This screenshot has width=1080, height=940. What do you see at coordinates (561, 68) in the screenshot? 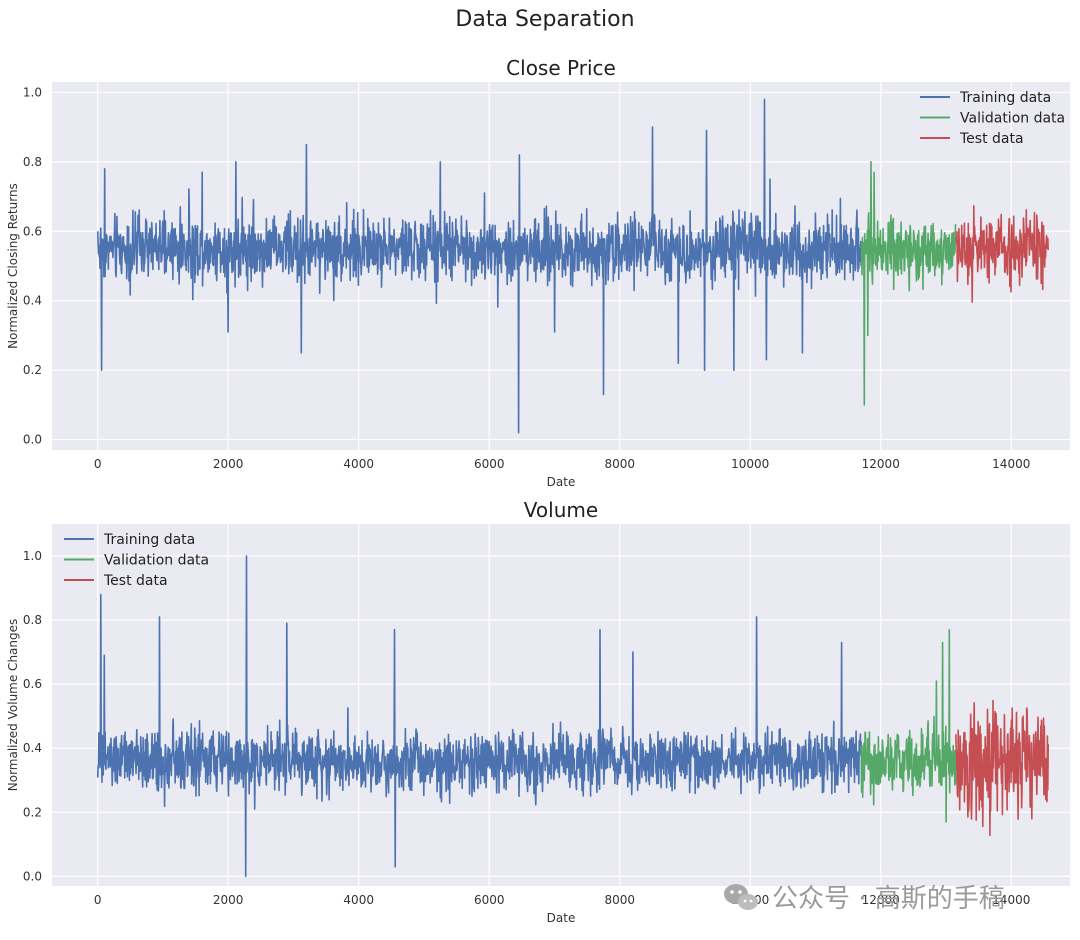
I see `chart-title: Close Price` at bounding box center [561, 68].